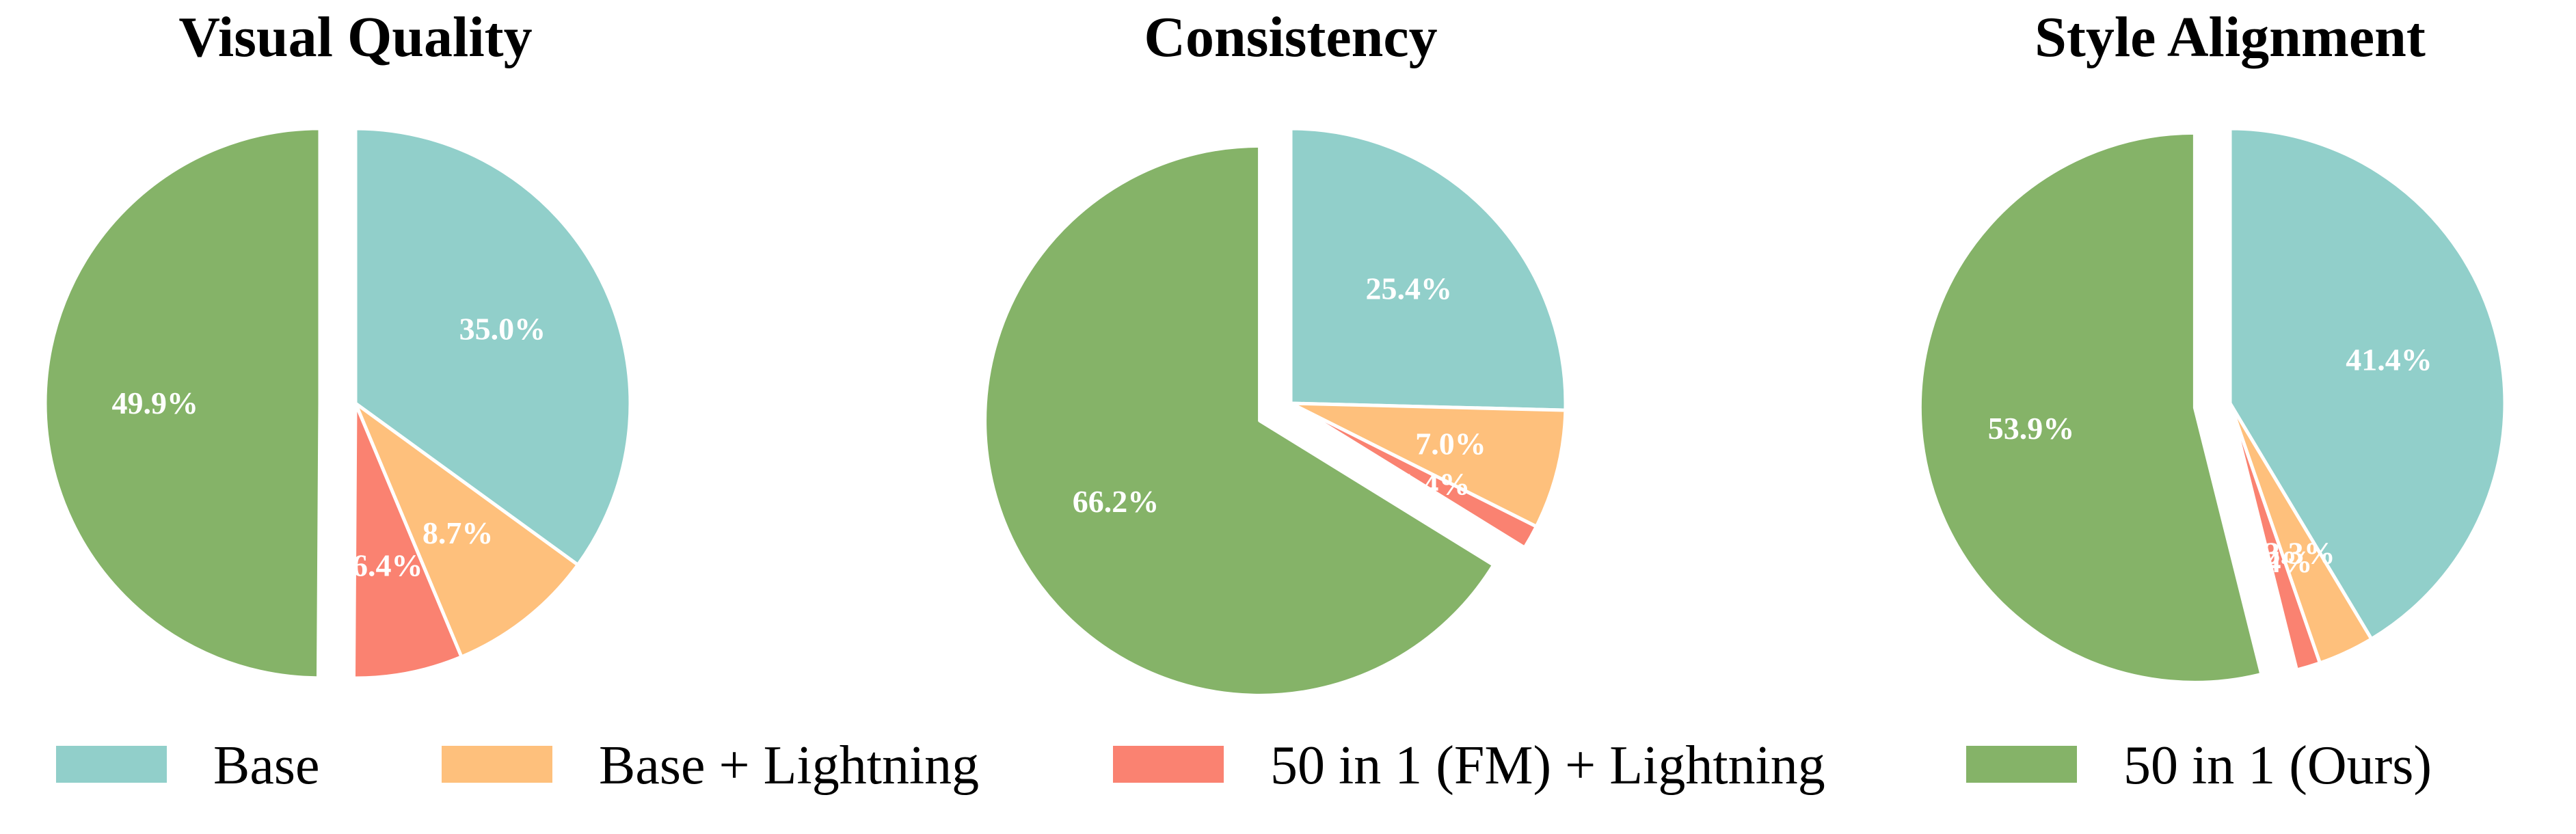 This screenshot has width=2576, height=834. What do you see at coordinates (497, 764) in the screenshot?
I see `legend-swatch-base-lightning` at bounding box center [497, 764].